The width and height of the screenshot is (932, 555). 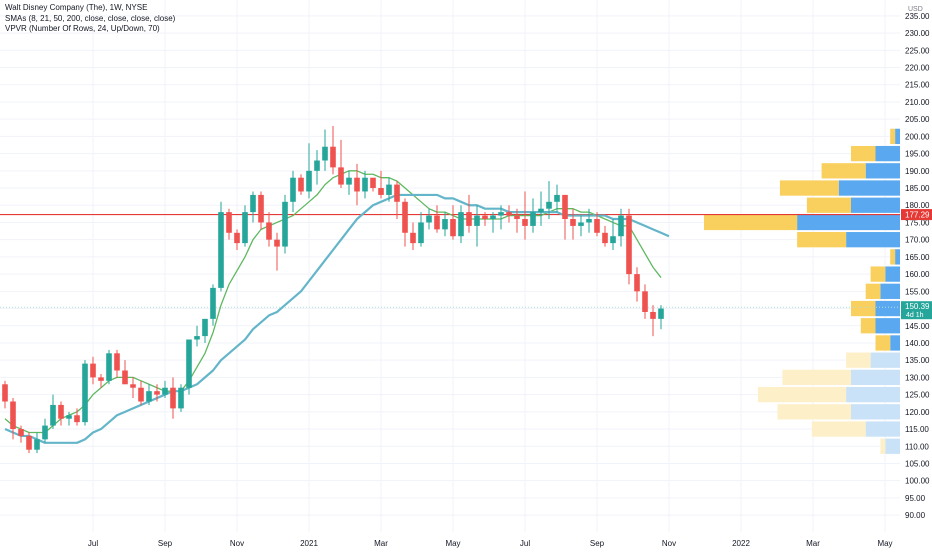 I want to click on legend-vpvr: VPVR (Number Of Rows, 24, Up/Down, 70), so click(x=82, y=28).